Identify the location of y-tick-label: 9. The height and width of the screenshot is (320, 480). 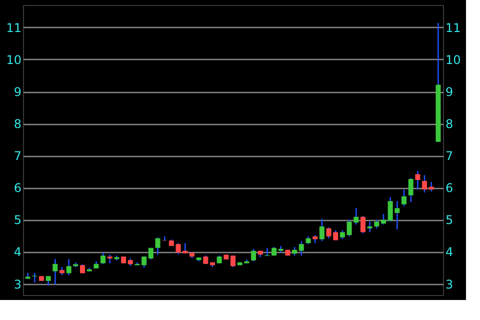
(18, 92).